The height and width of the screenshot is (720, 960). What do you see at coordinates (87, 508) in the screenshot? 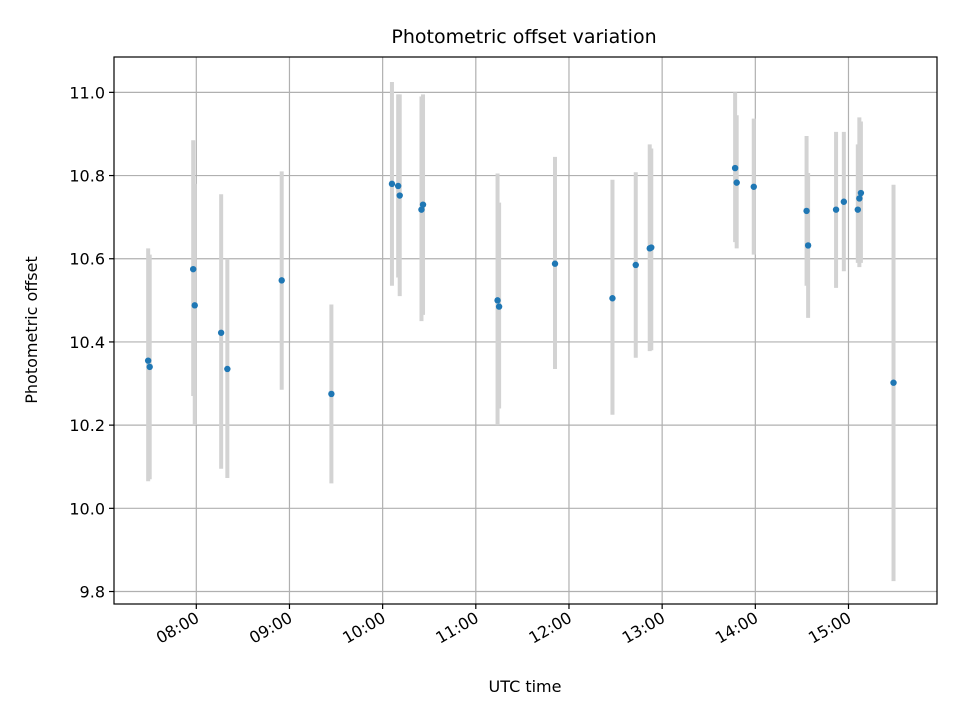
I see `y-tick-label: 10.0` at bounding box center [87, 508].